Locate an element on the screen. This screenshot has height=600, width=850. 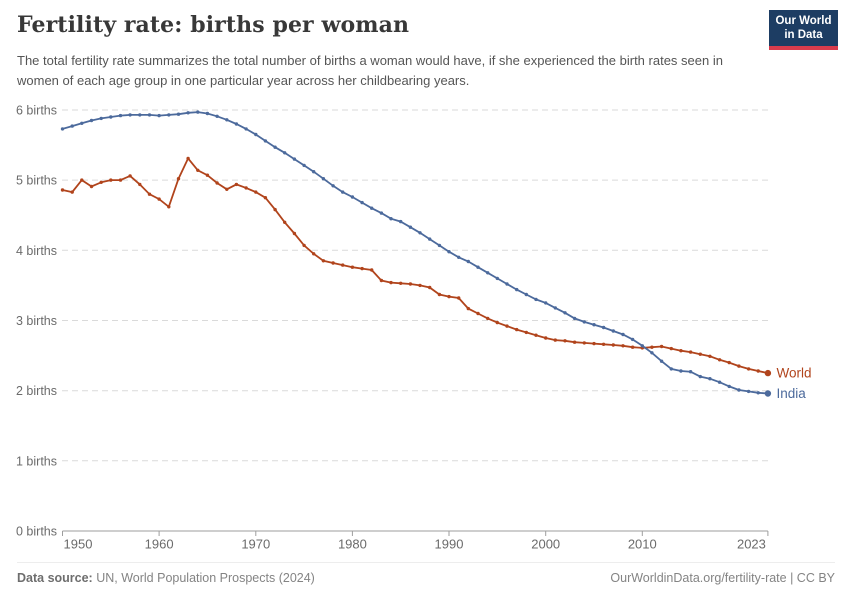
data-source-link: UN, World Population Prospects (2024) is located at coordinates (205, 578).